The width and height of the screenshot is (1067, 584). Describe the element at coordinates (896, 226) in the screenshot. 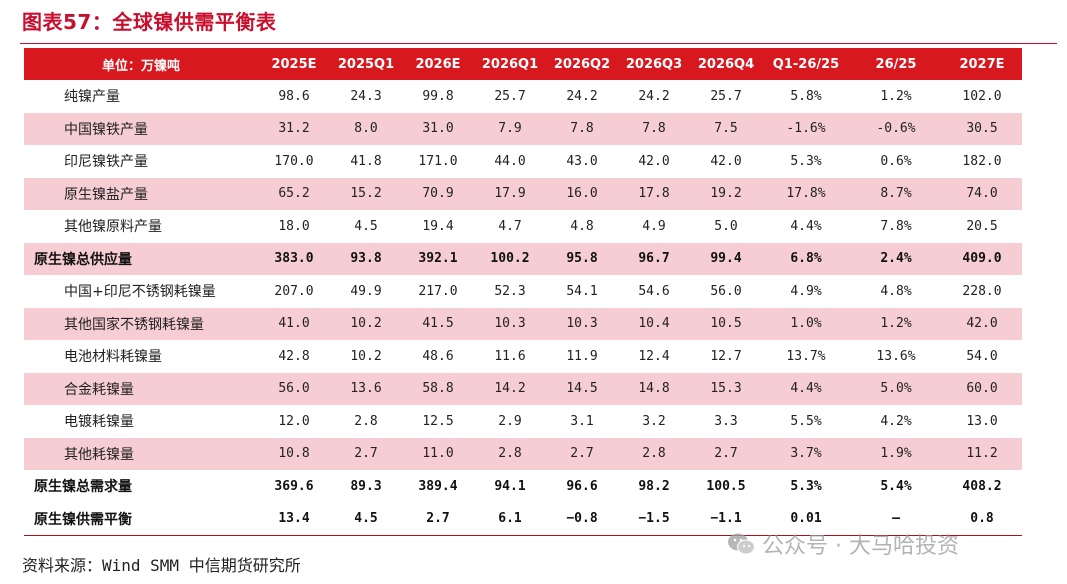

I see `value-cell: 7.8%` at that location.